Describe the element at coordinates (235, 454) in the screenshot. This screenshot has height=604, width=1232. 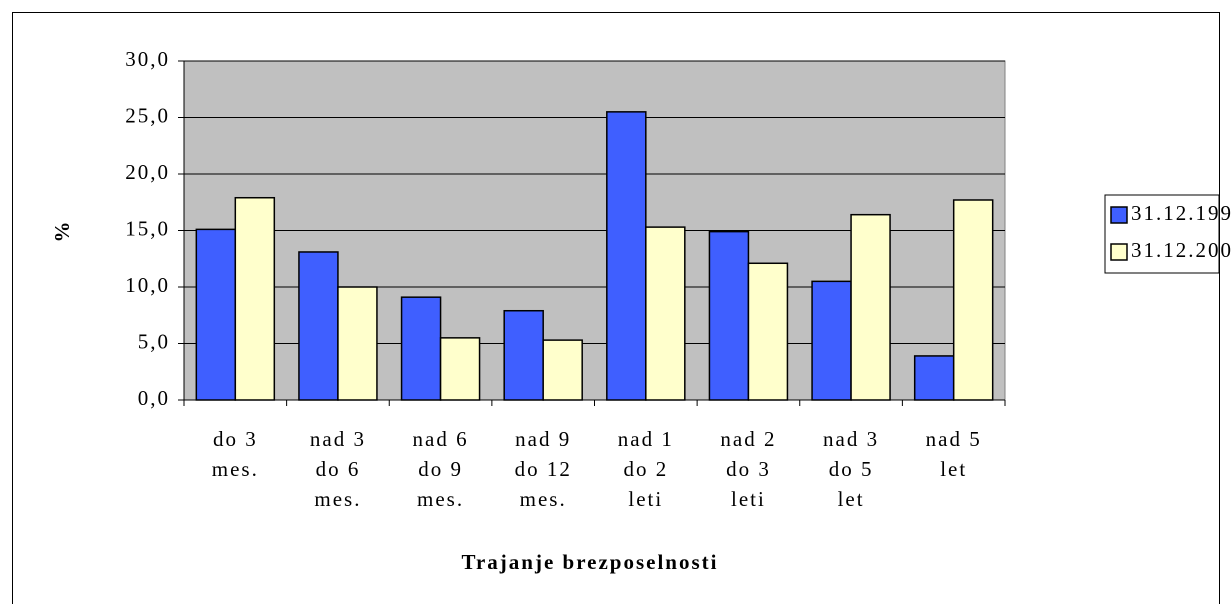
I see `x-tick-label: do 3 mes.` at that location.